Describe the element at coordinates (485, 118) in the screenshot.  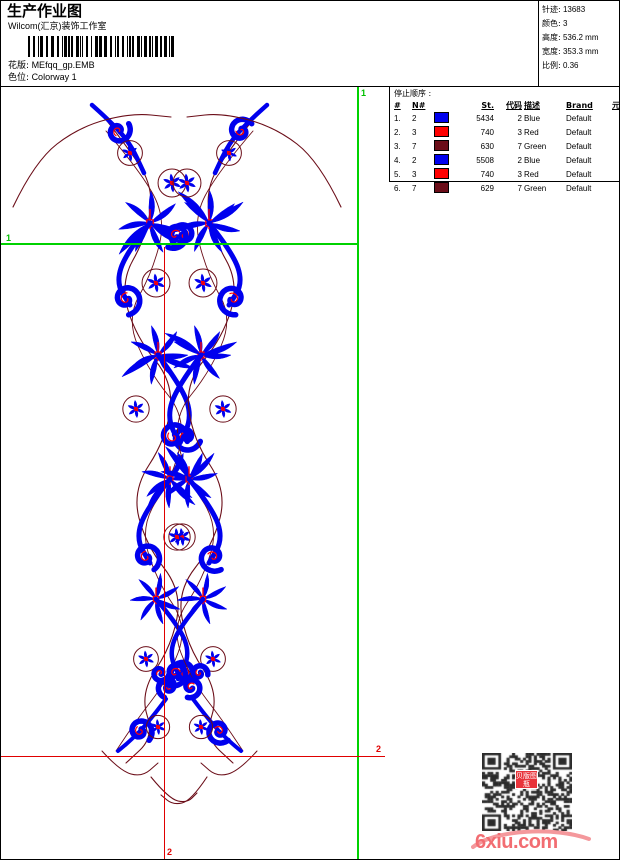
I see `cell-stitches: 5434` at that location.